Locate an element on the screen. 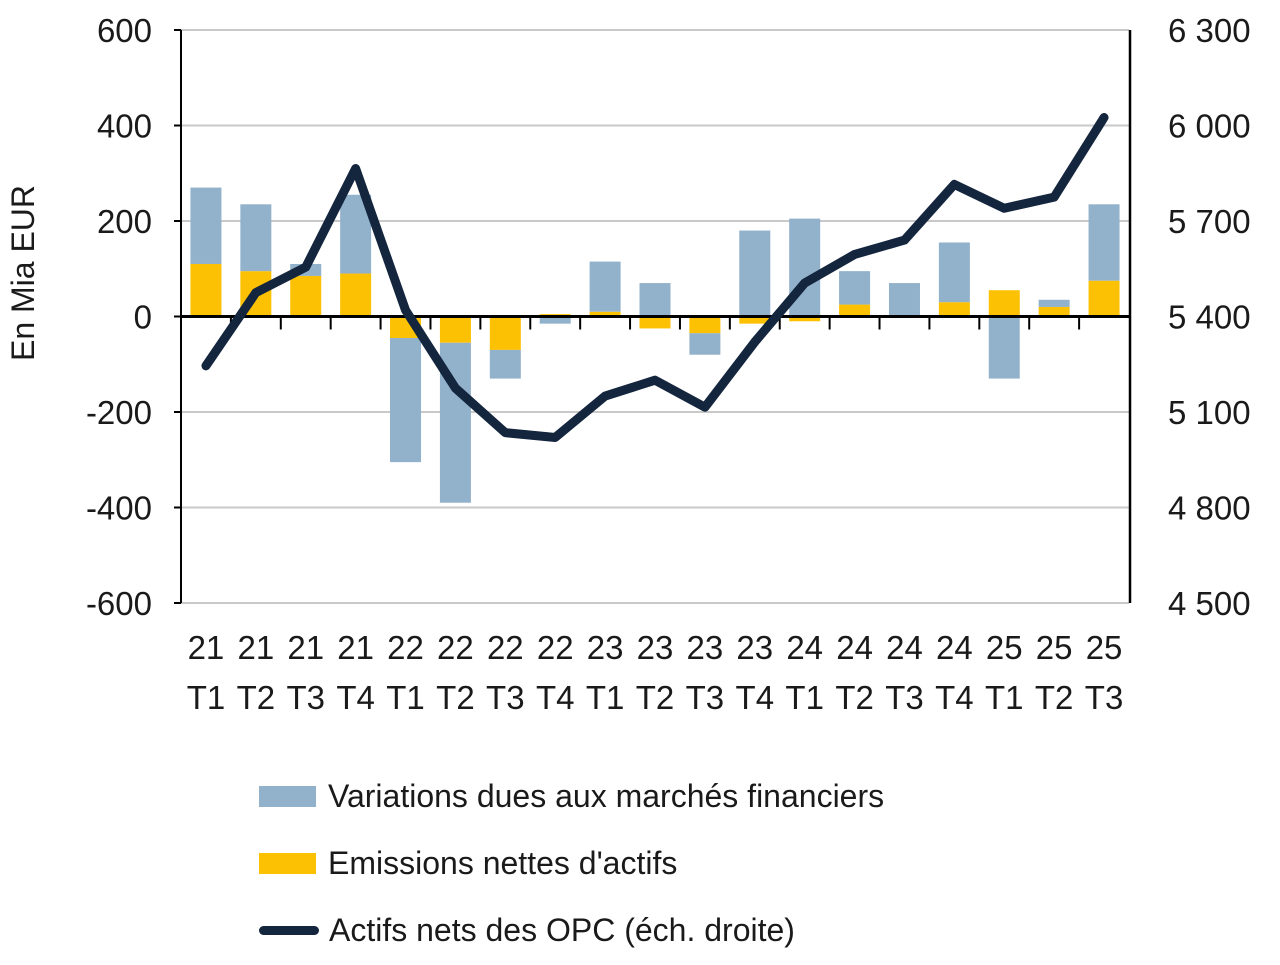 This screenshot has width=1280, height=965. right-axis-tick-label: 5 400 is located at coordinates (1209, 317).